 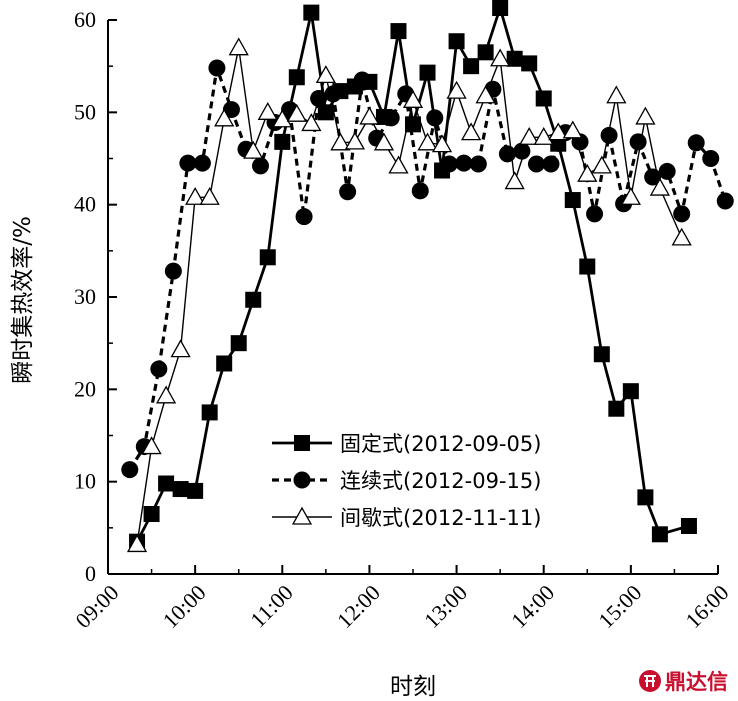 I want to click on x-axis: 09:00 10:00 11:00 12:00 13:00 14:00 15:00 16:00, so click(x=402, y=599).